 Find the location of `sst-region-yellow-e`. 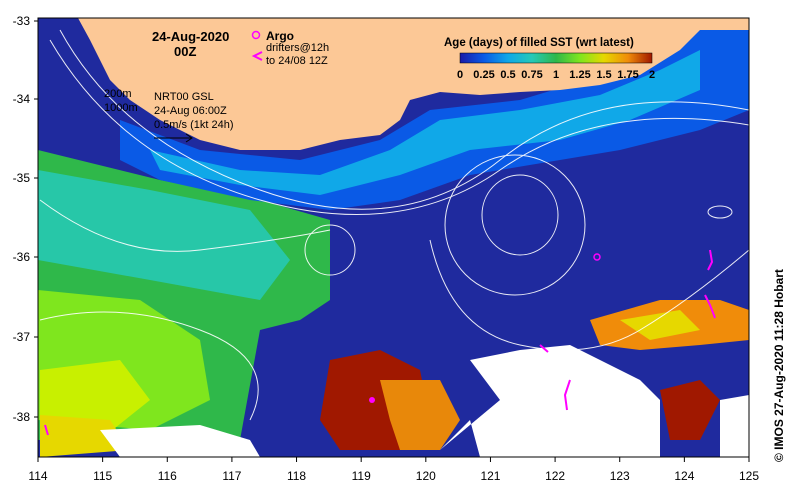

sst-region-yellow-e is located at coordinates (660, 325).